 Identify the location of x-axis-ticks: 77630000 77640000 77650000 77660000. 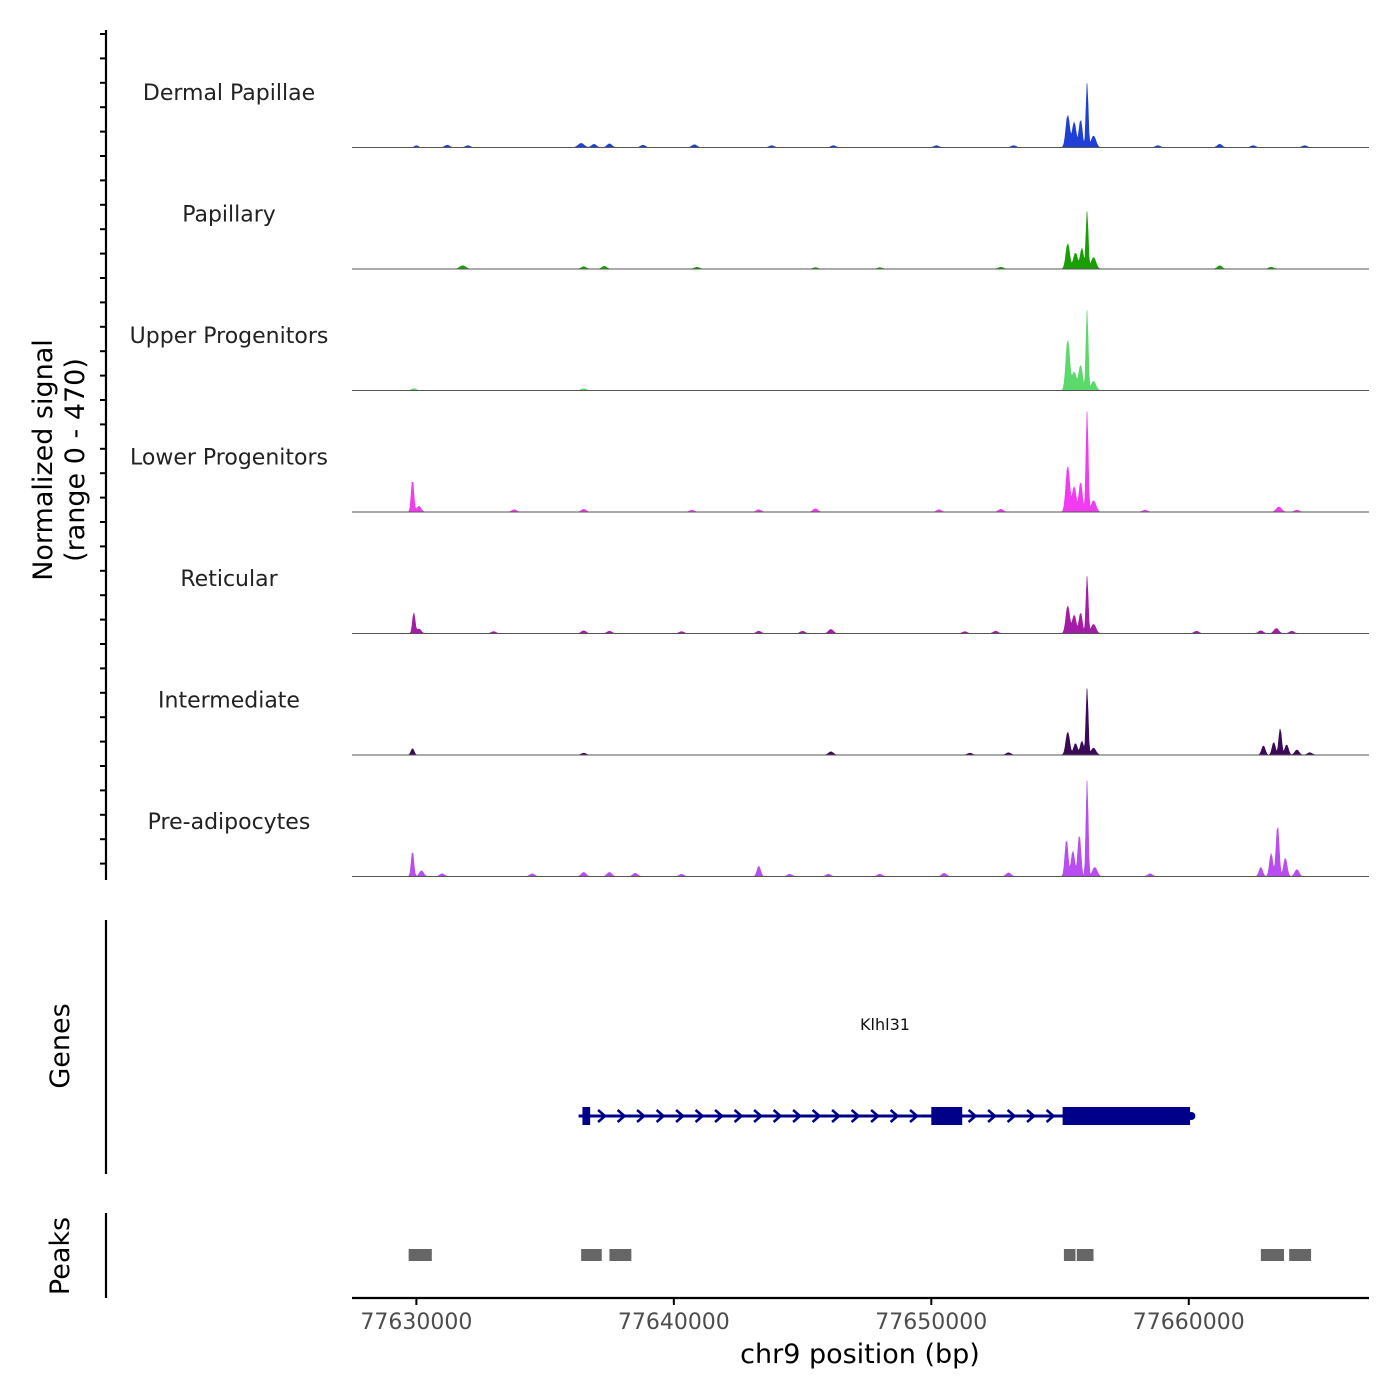
(802, 1316).